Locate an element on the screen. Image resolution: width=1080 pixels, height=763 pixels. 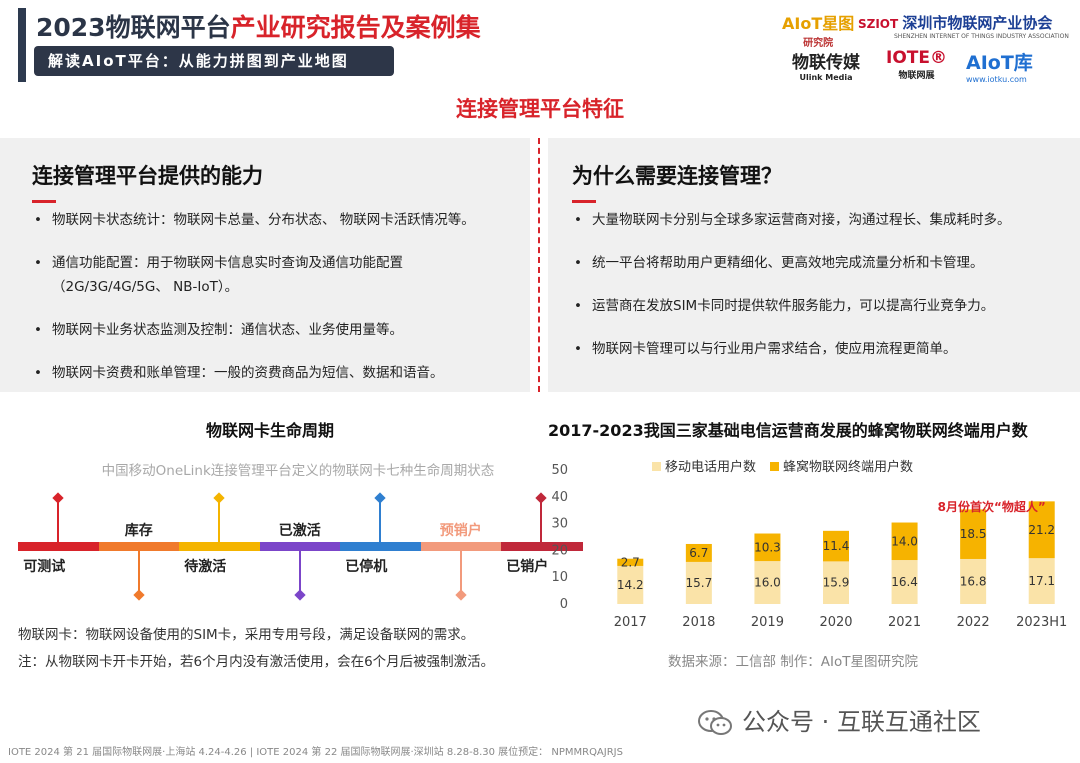
aiot-logo-text: AIoT星图 is located at coordinates (818, 23).